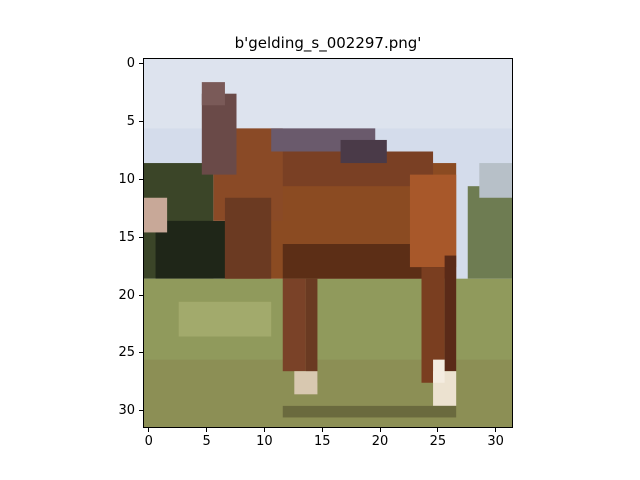 Image resolution: width=640 pixels, height=480 pixels. What do you see at coordinates (126, 295) in the screenshot?
I see `y-tick-label: 20` at bounding box center [126, 295].